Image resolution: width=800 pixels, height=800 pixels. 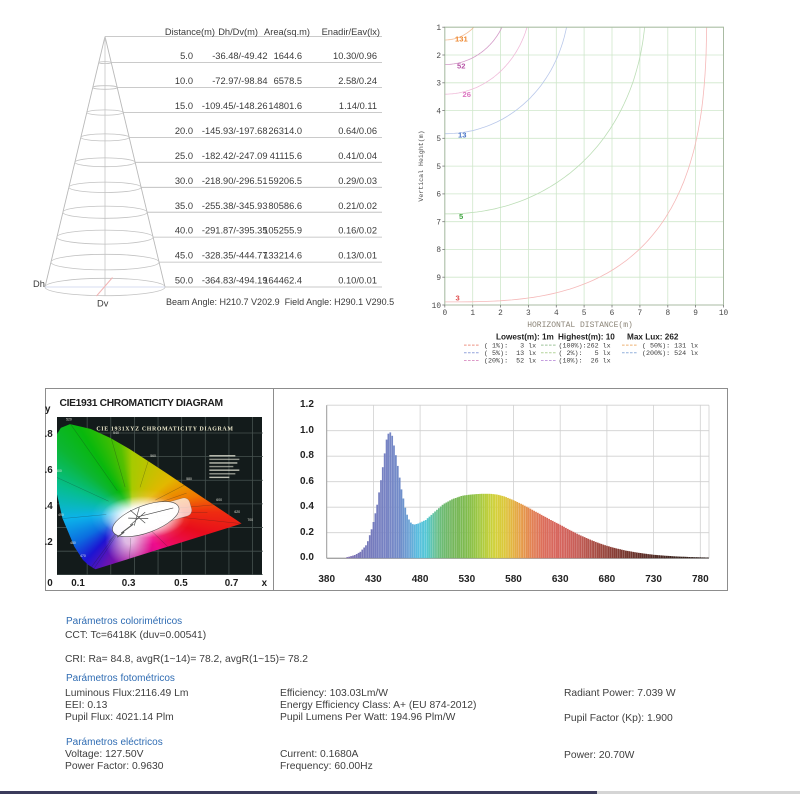 What do you see at coordinates (239, 56) in the screenshot?
I see `svg-text: -36.48/-49.42` at bounding box center [239, 56].